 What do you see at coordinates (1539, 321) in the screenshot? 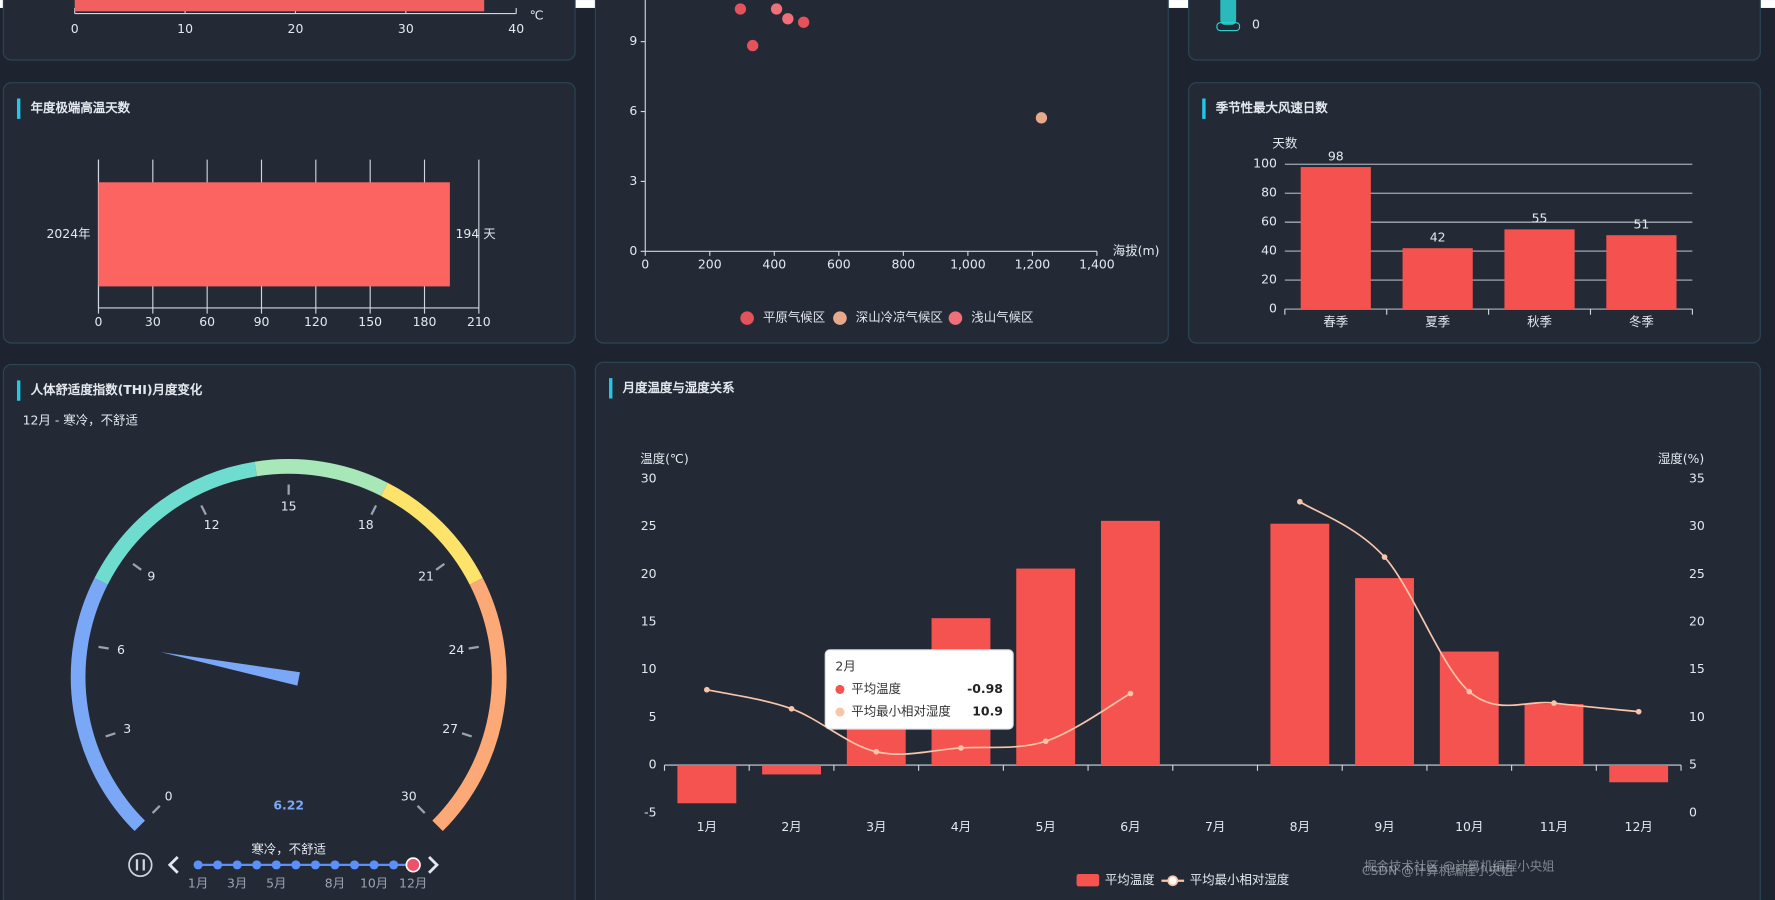
I see `x-tick-label: 秋季` at bounding box center [1539, 321].